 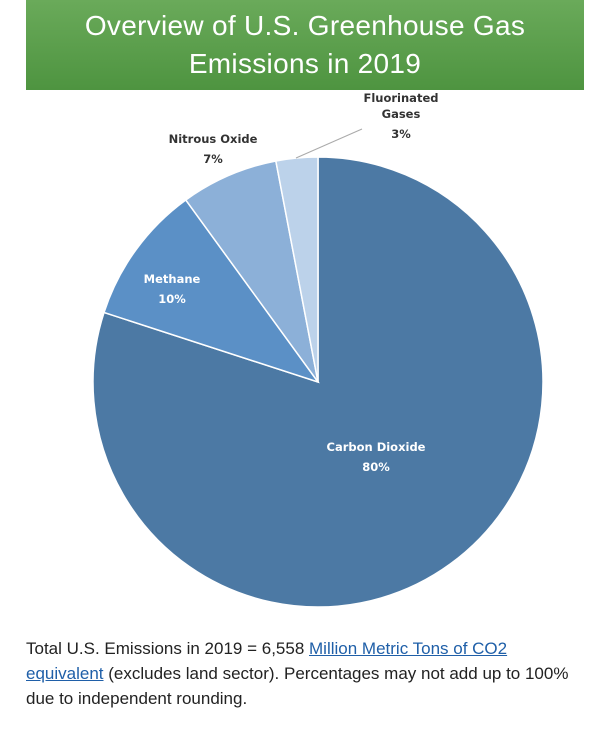 I want to click on slice-value-methane: 10%, so click(x=172, y=299).